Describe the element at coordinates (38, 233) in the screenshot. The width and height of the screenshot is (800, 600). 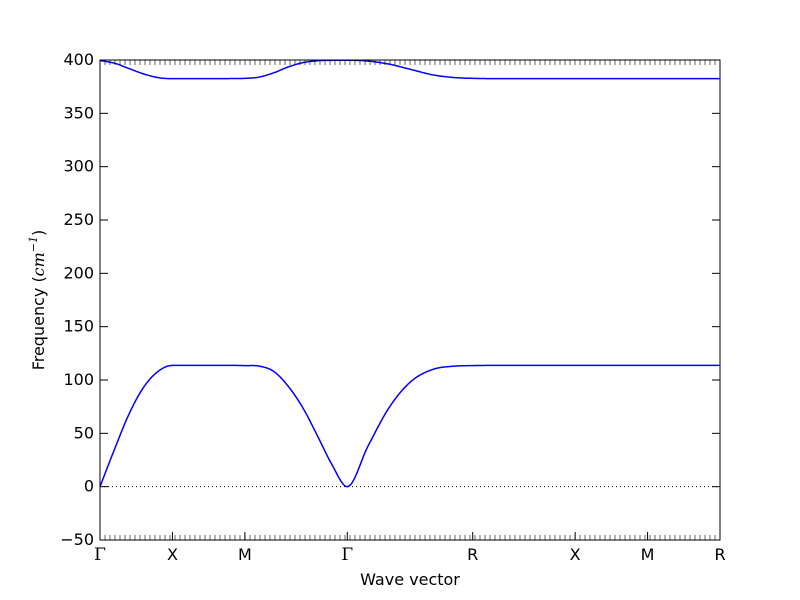
I see `y-axis-title-suffix: )` at that location.